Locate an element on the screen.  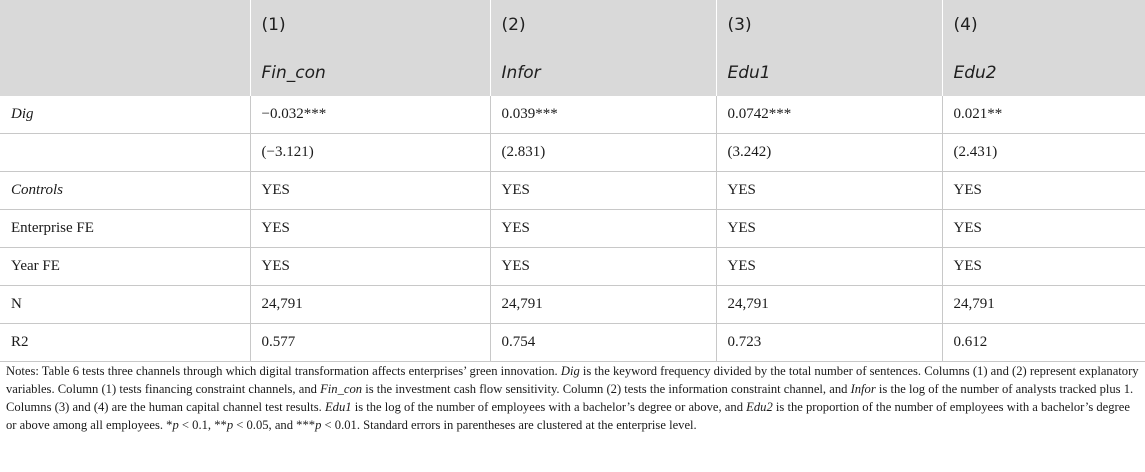
table-cell: 0.577 is located at coordinates (370, 342).